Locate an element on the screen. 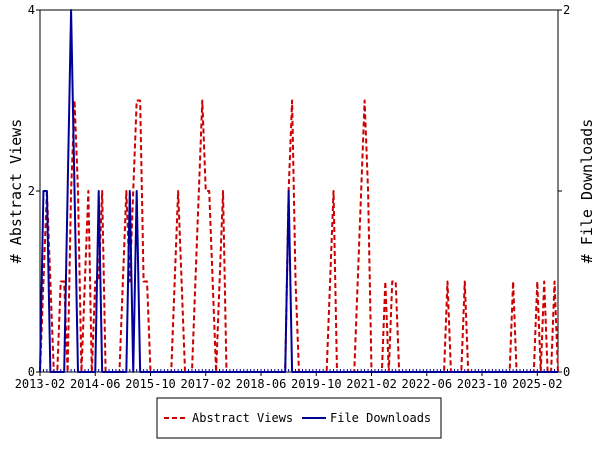  legend-box is located at coordinates (299, 418).